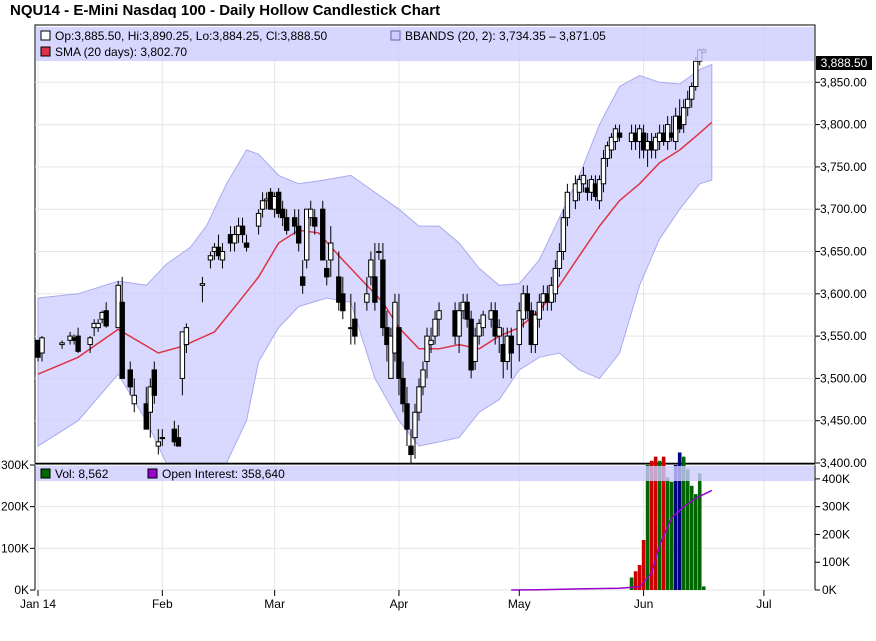  Describe the element at coordinates (45, 51) in the screenshot. I see `sma-legend-swatch` at that location.